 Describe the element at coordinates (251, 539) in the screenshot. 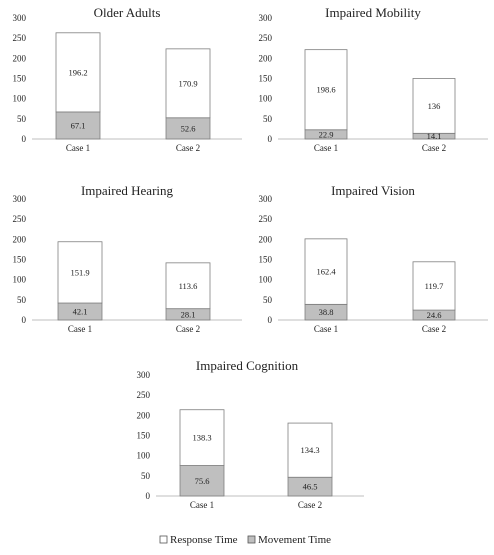

I see `legend-swatch-movement` at that location.